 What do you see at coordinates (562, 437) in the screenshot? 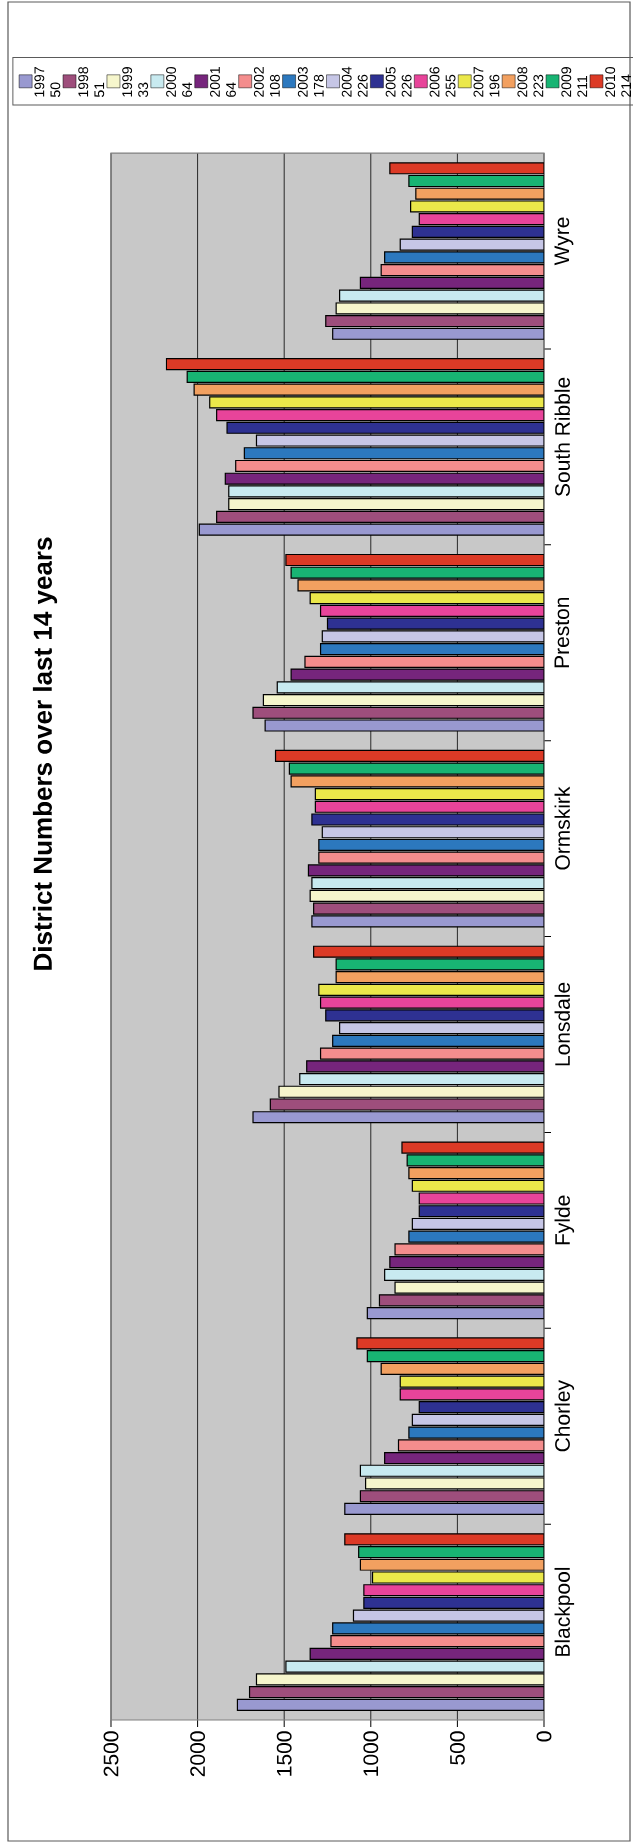
I see `y-tick-label: South Ribble` at bounding box center [562, 437].